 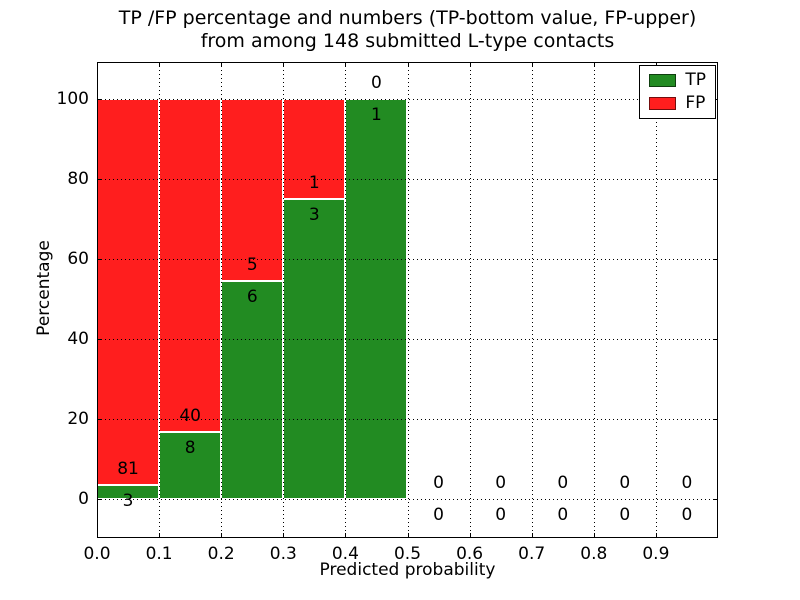 What do you see at coordinates (252, 264) in the screenshot?
I see `annotation-fp-count: 5` at bounding box center [252, 264].